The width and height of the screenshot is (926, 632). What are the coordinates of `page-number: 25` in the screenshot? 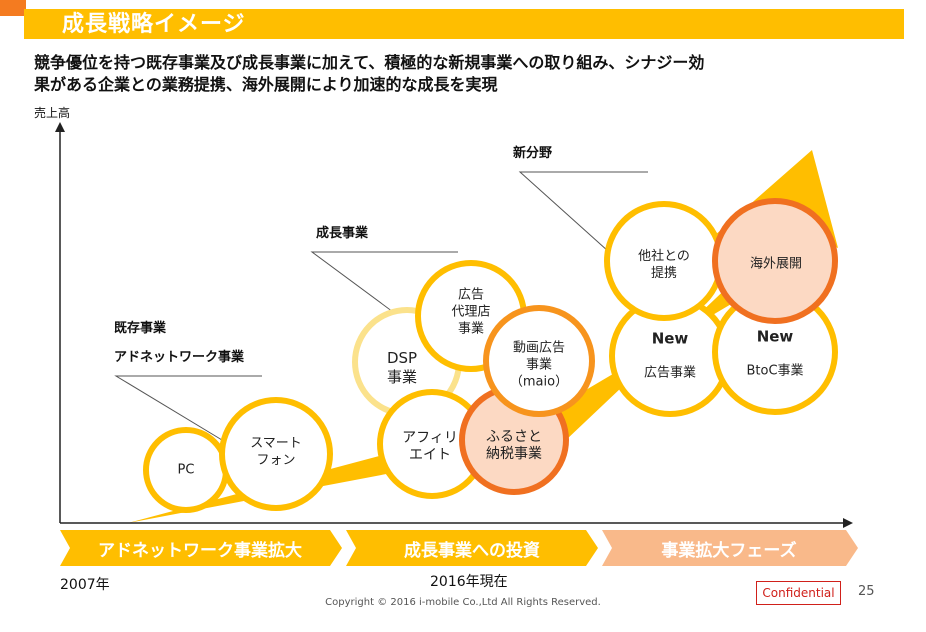 It's located at (866, 591).